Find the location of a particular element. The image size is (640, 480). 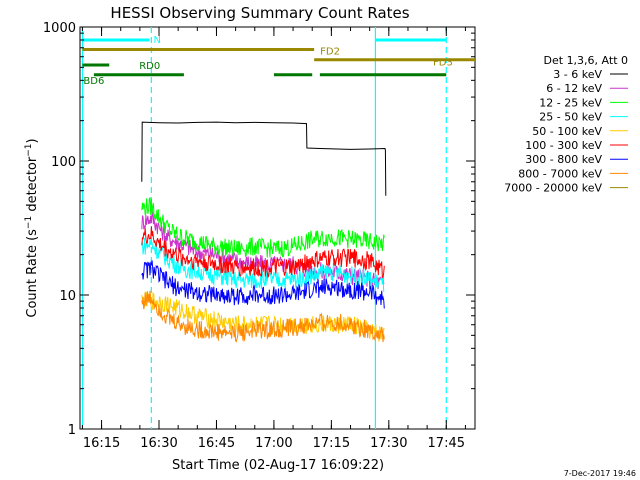

legend-label: 12 - 25 keV is located at coordinates (570, 102).